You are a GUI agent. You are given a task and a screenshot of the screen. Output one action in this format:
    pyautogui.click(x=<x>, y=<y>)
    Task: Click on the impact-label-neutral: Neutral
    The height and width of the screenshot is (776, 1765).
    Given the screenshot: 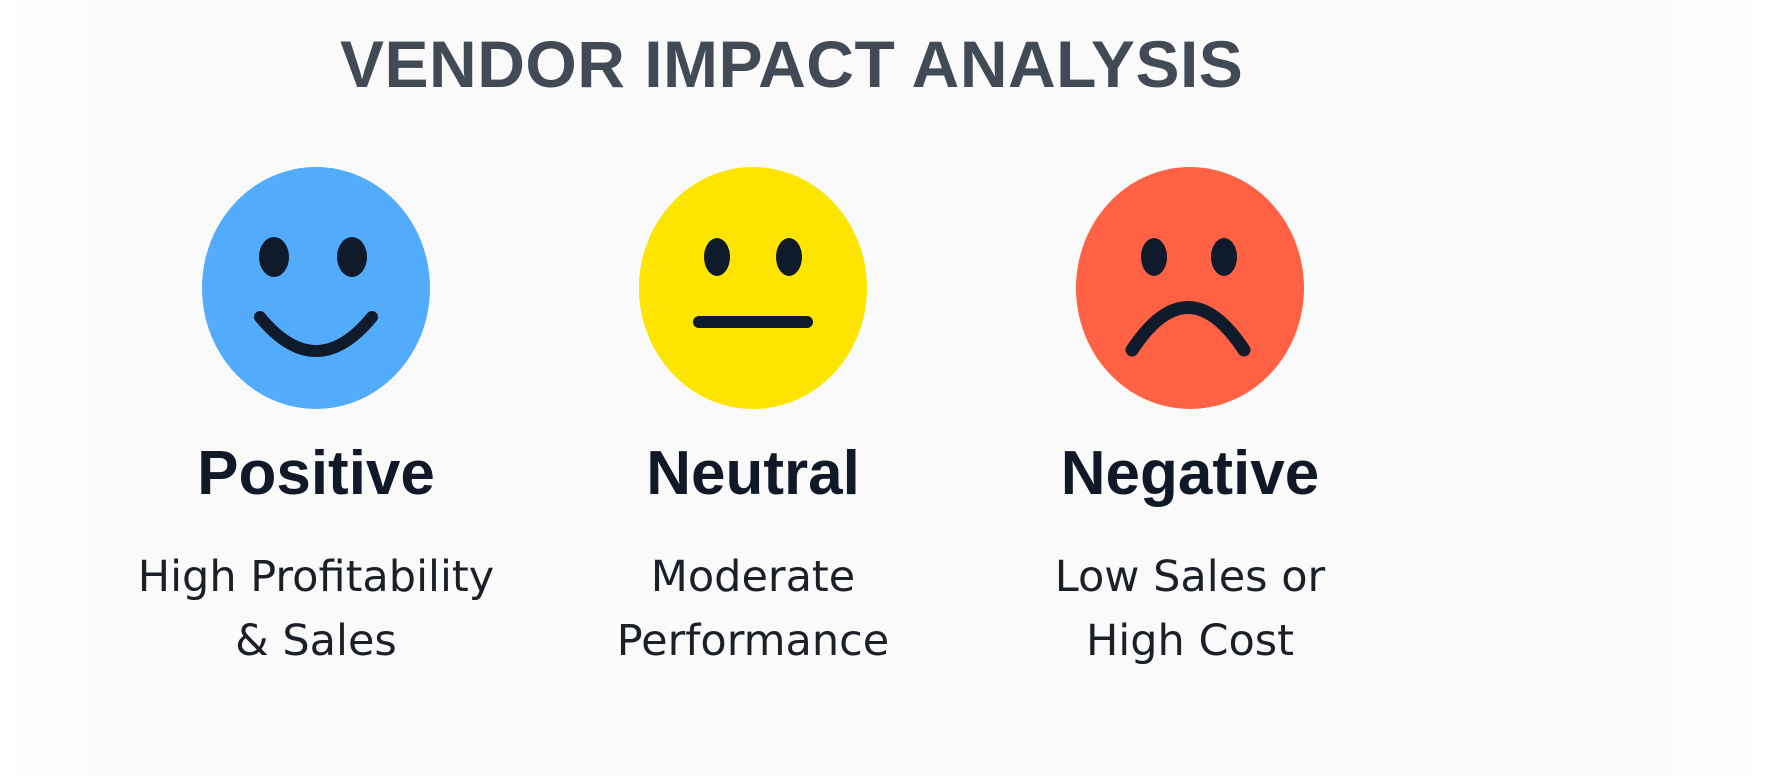 What is the action you would take?
    pyautogui.click(x=753, y=473)
    